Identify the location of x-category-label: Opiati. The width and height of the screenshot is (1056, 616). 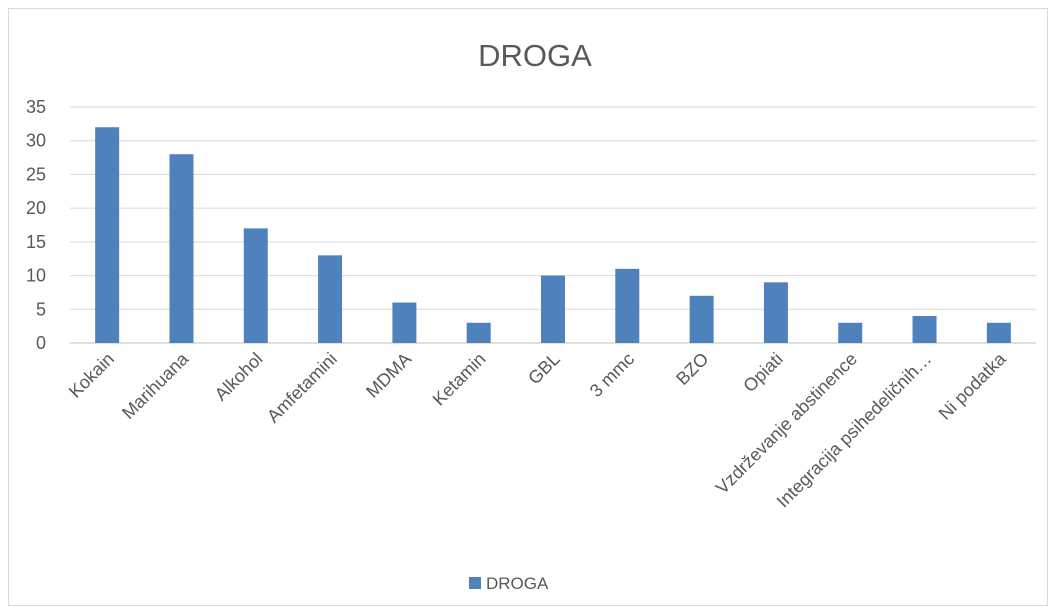
(762, 372).